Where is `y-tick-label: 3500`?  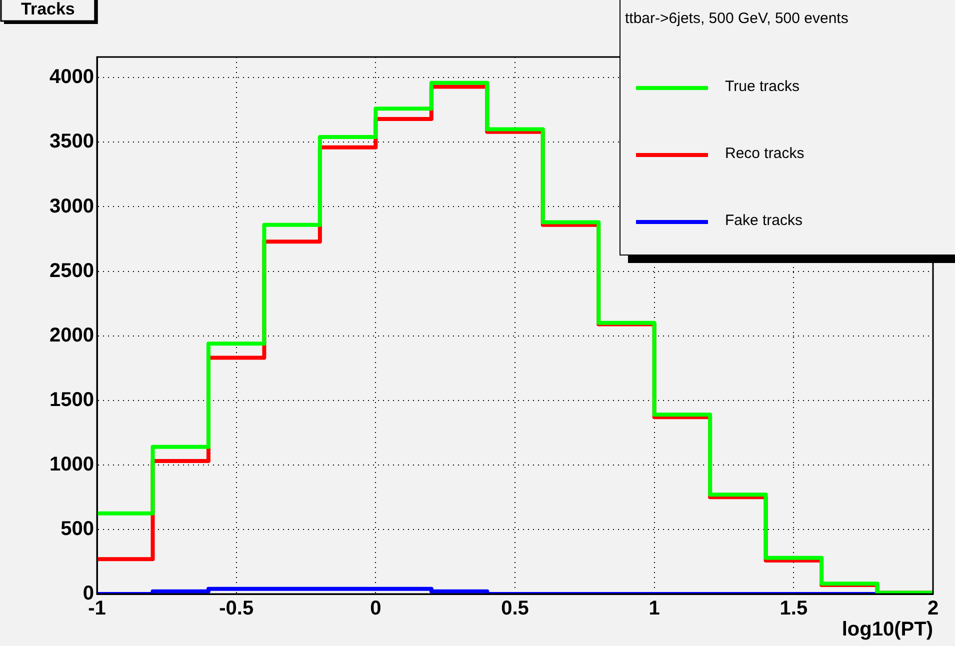 y-tick-label: 3500 is located at coordinates (72, 141).